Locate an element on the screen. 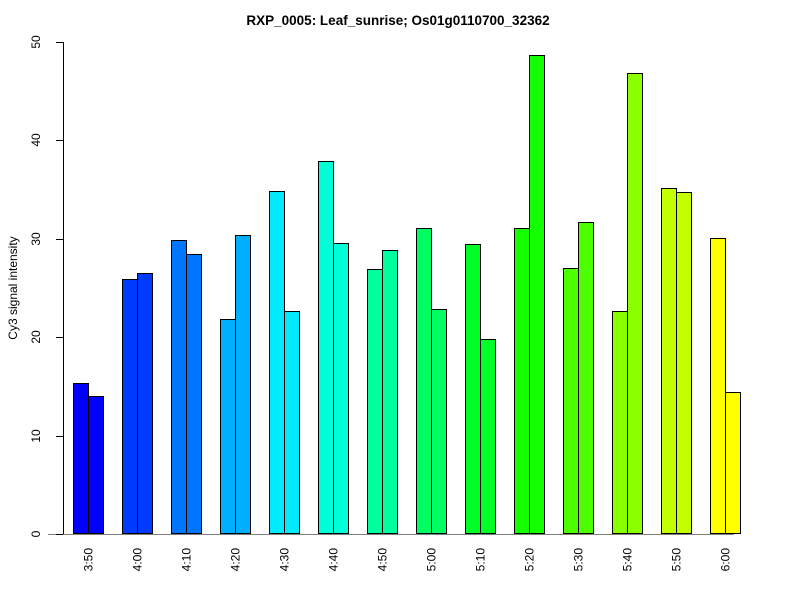 The height and width of the screenshot is (600, 800). x-axis-tick-label: 4:40 is located at coordinates (333, 560).